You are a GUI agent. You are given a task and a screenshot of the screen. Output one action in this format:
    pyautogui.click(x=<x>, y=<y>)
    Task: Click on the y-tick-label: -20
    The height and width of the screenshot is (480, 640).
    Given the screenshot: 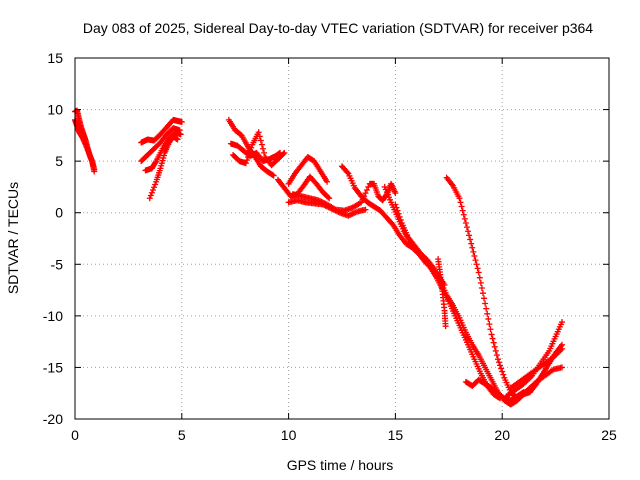 What is the action you would take?
    pyautogui.click(x=53, y=419)
    